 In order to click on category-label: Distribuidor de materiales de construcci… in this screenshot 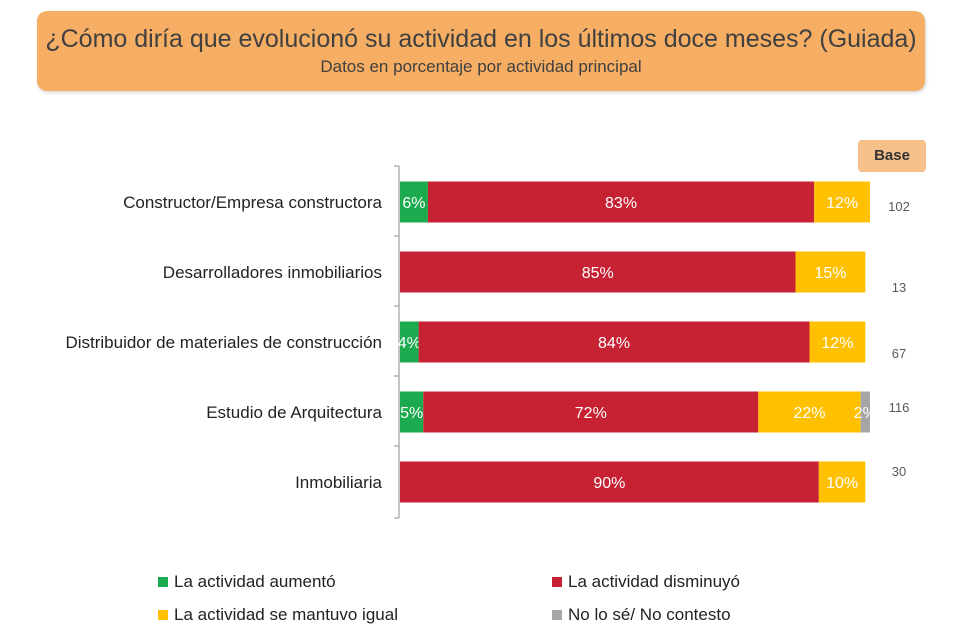, I will do `click(223, 342)`.